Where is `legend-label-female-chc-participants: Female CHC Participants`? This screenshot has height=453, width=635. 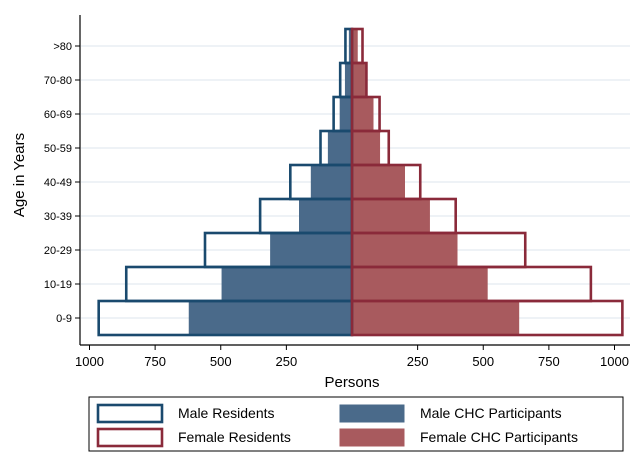
legend-label-female-chc-participants: Female CHC Participants is located at coordinates (499, 437).